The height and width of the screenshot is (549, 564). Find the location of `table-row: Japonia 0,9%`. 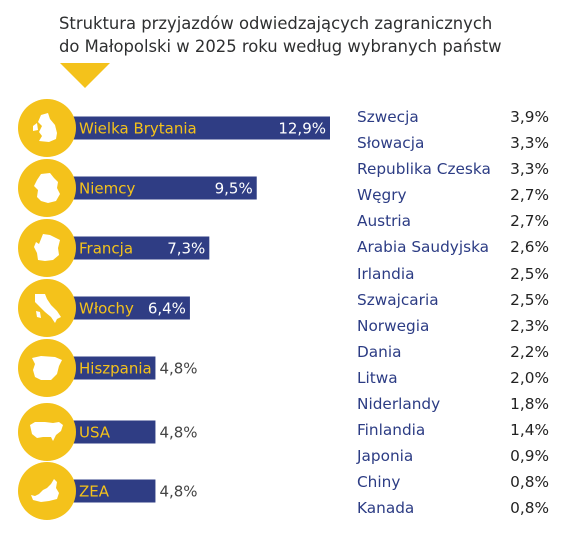

table-row: Japonia 0,9% is located at coordinates (457, 456).